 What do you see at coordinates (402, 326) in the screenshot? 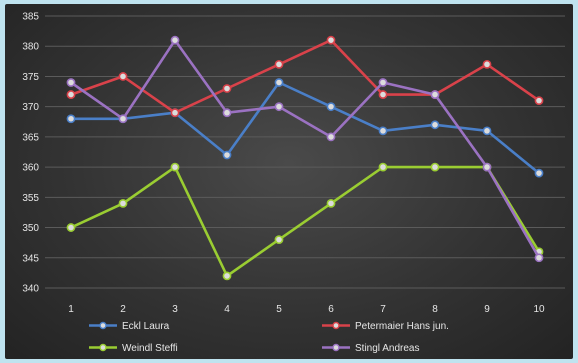
I see `legend-label-1: Petermaier Hans jun.` at bounding box center [402, 326].